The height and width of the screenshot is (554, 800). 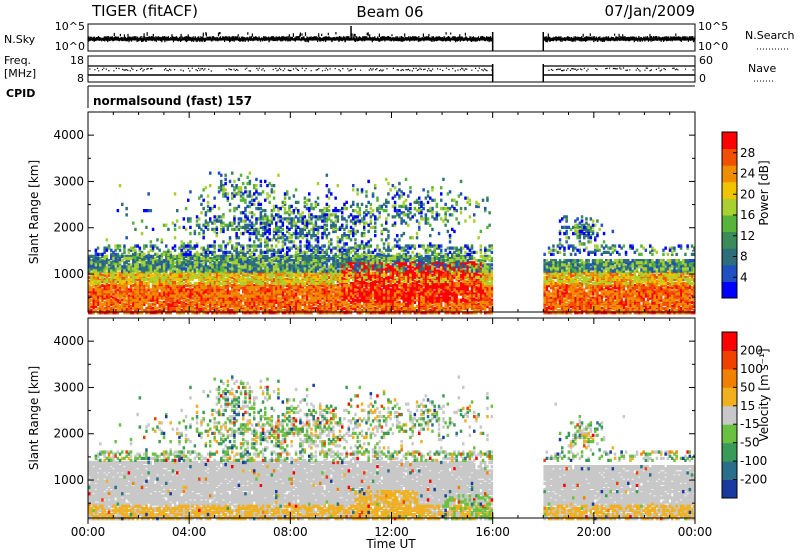 I want to click on power-ytick-label: 4000, so click(x=68, y=135).